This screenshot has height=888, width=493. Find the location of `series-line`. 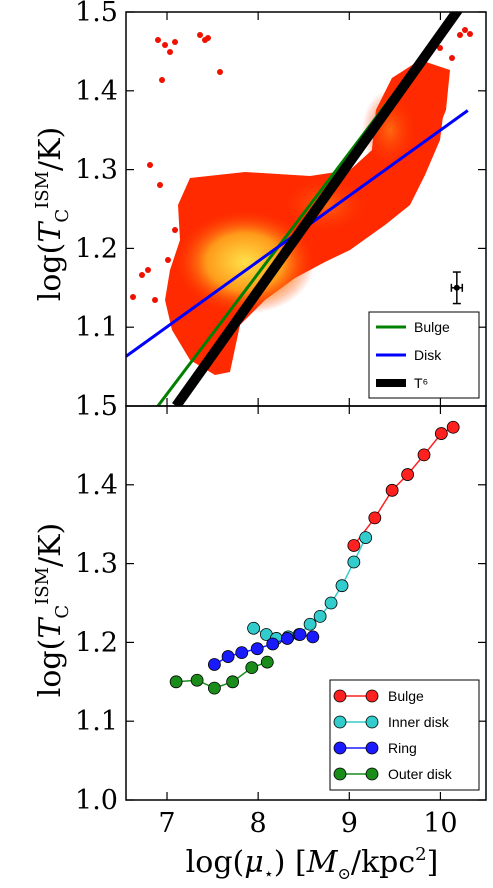

series-line is located at coordinates (403, 486).